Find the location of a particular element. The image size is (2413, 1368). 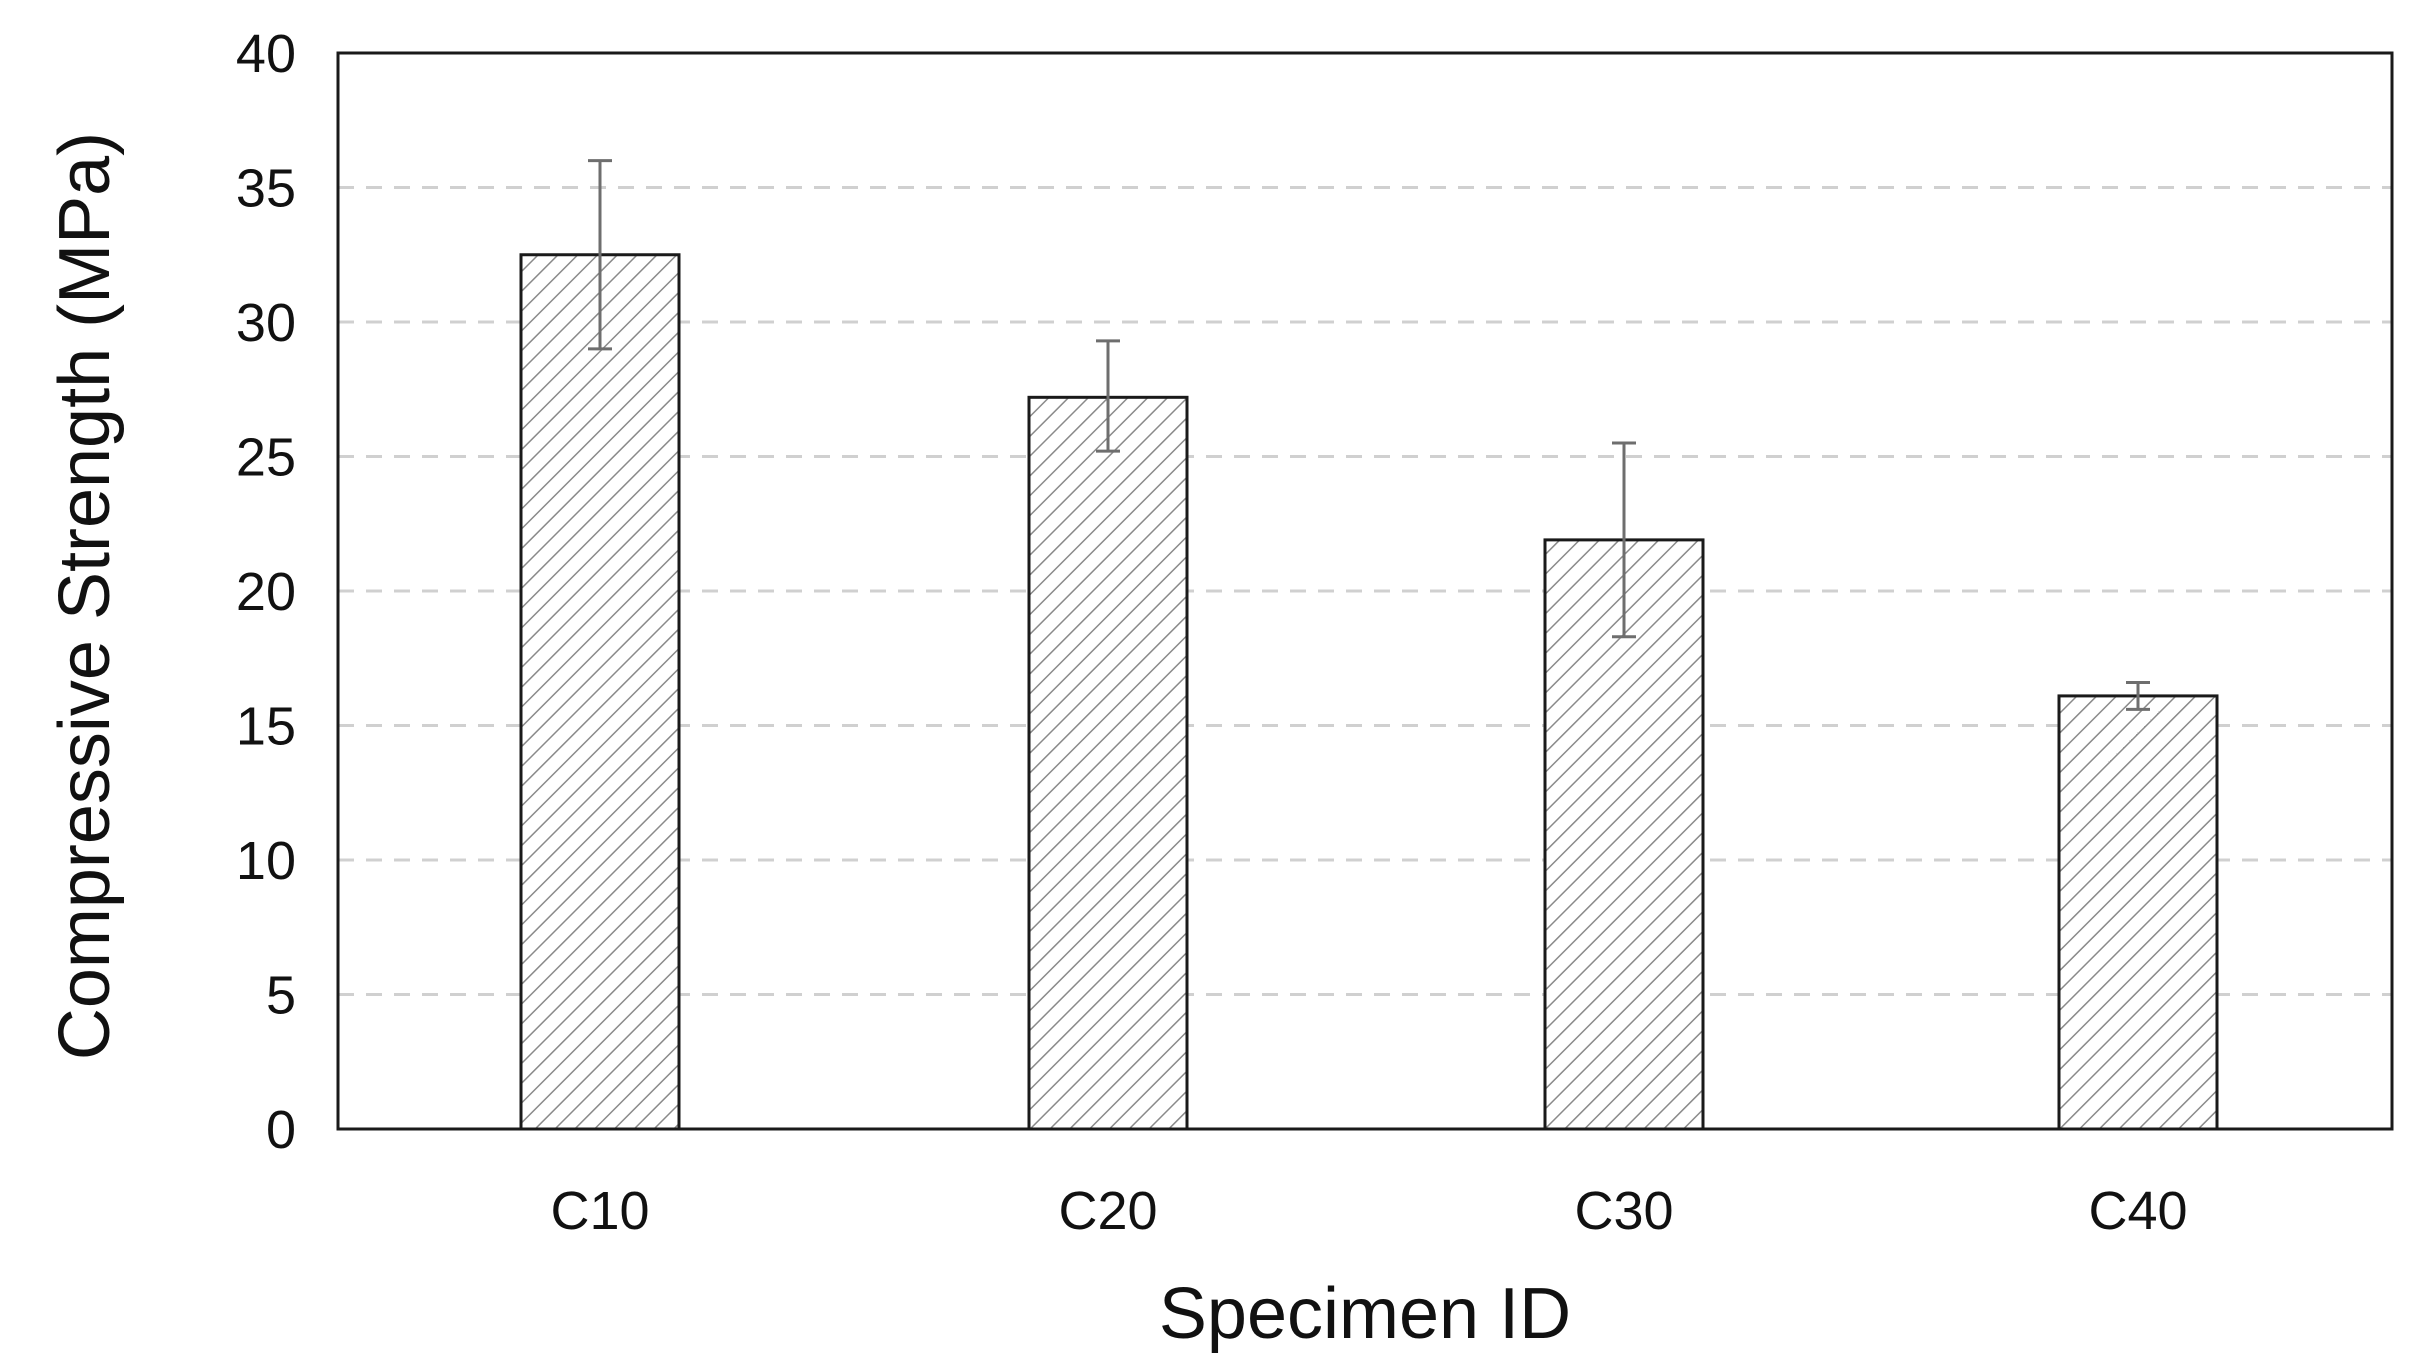

y-tick-label: 40 is located at coordinates (266, 54).